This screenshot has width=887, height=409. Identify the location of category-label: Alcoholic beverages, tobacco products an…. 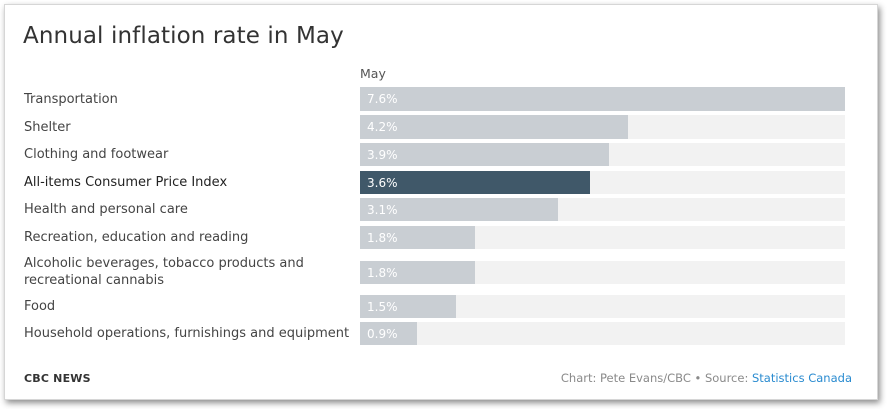
(189, 272).